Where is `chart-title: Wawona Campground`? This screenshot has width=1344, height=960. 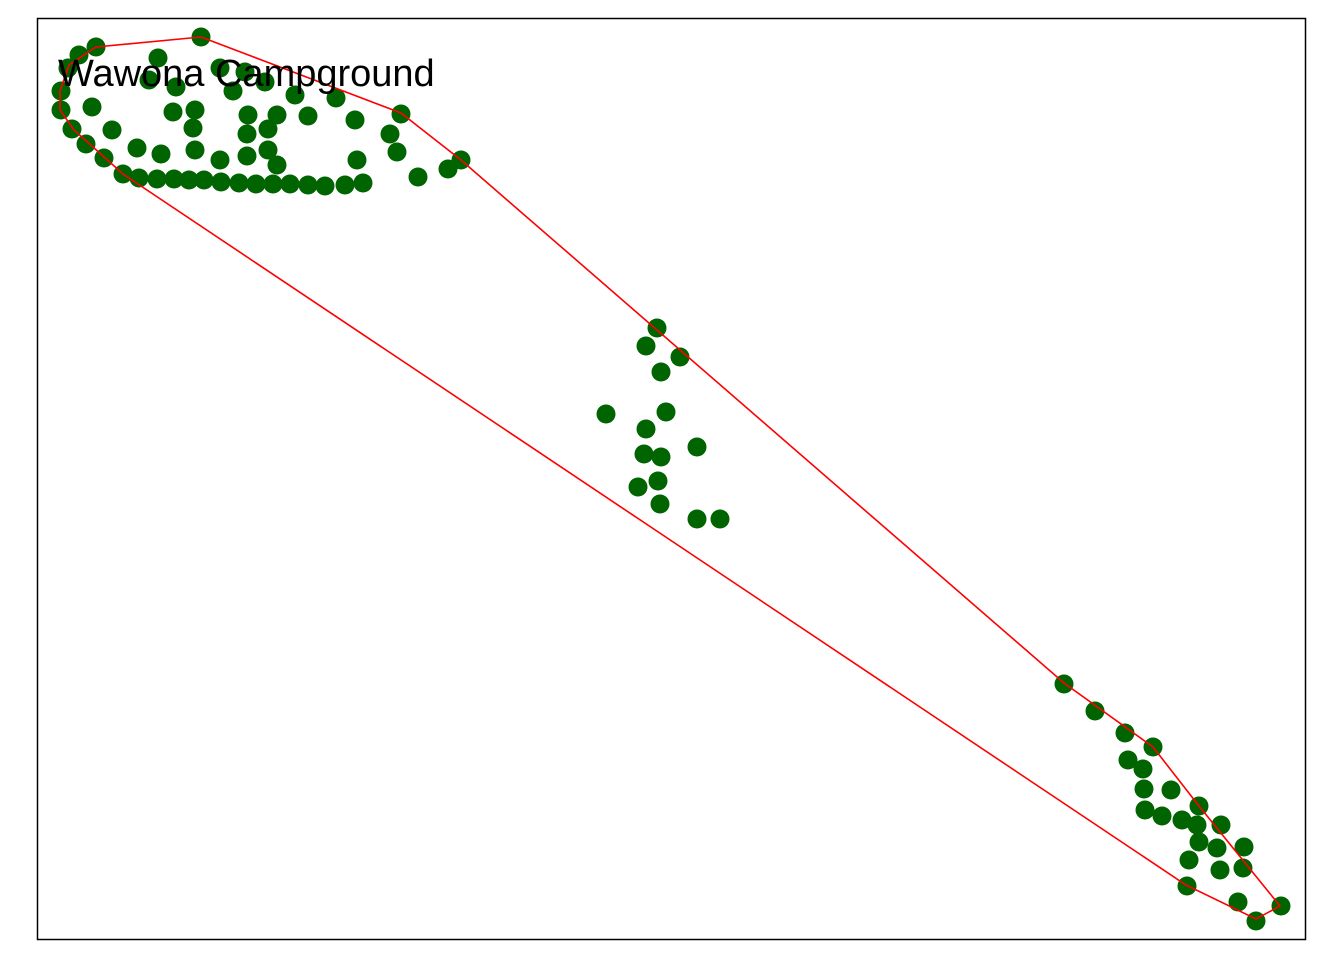
chart-title: Wawona Campground is located at coordinates (246, 74).